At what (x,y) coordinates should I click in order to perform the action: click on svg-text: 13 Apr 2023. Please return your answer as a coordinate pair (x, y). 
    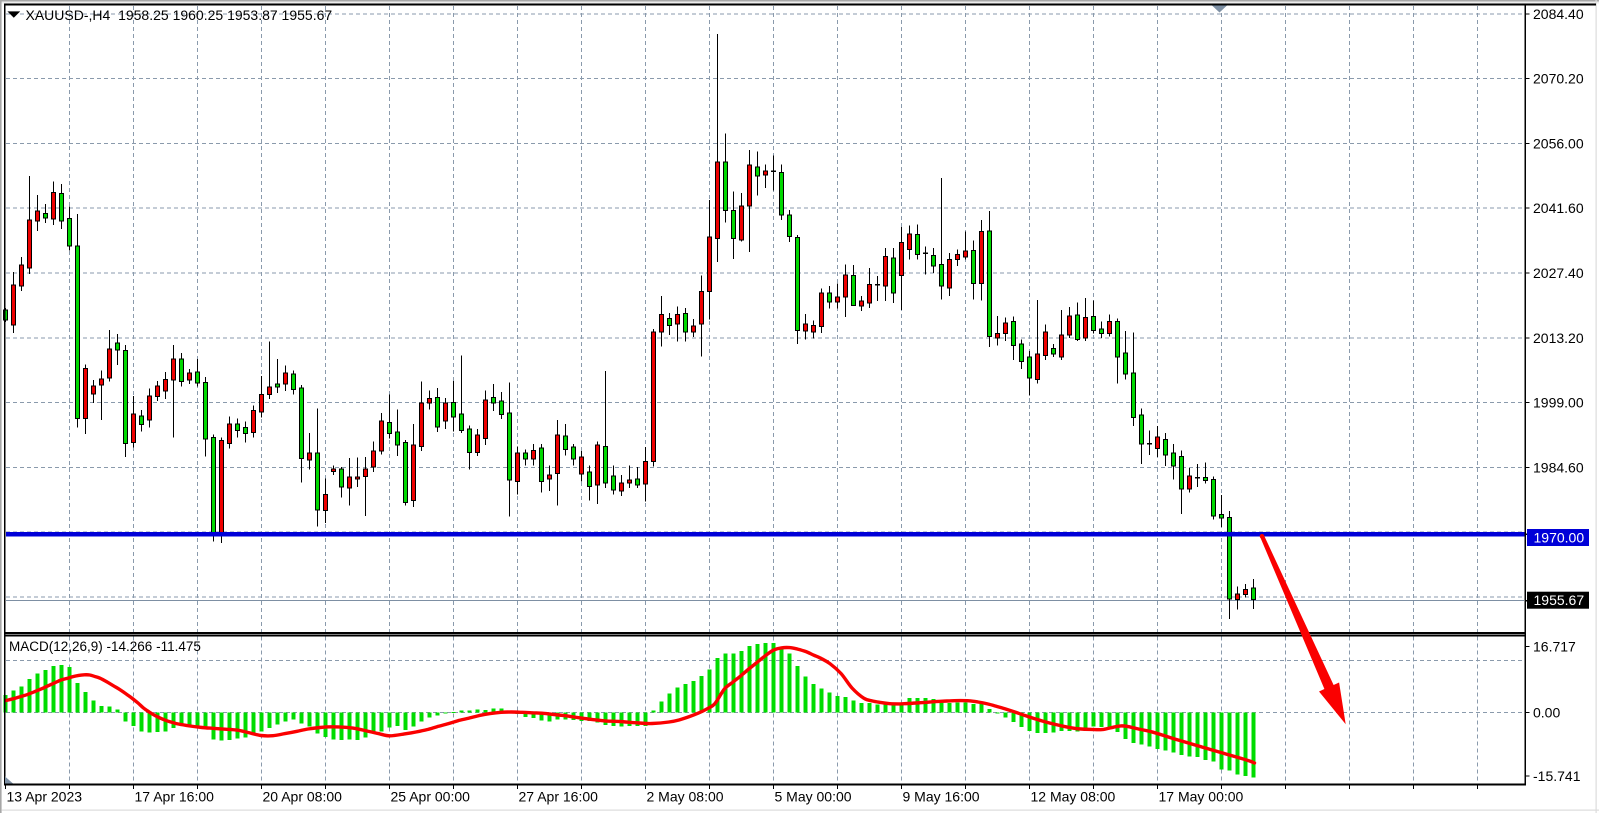
    Looking at the image, I should click on (45, 797).